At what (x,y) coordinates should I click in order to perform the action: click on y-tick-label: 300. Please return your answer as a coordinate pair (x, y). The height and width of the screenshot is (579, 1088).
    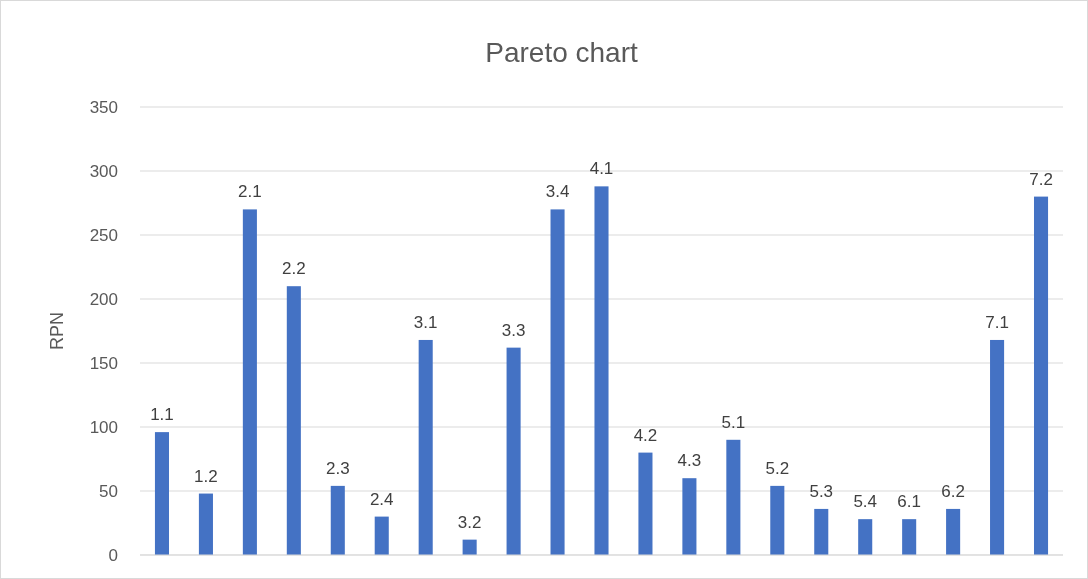
    Looking at the image, I should click on (103, 171).